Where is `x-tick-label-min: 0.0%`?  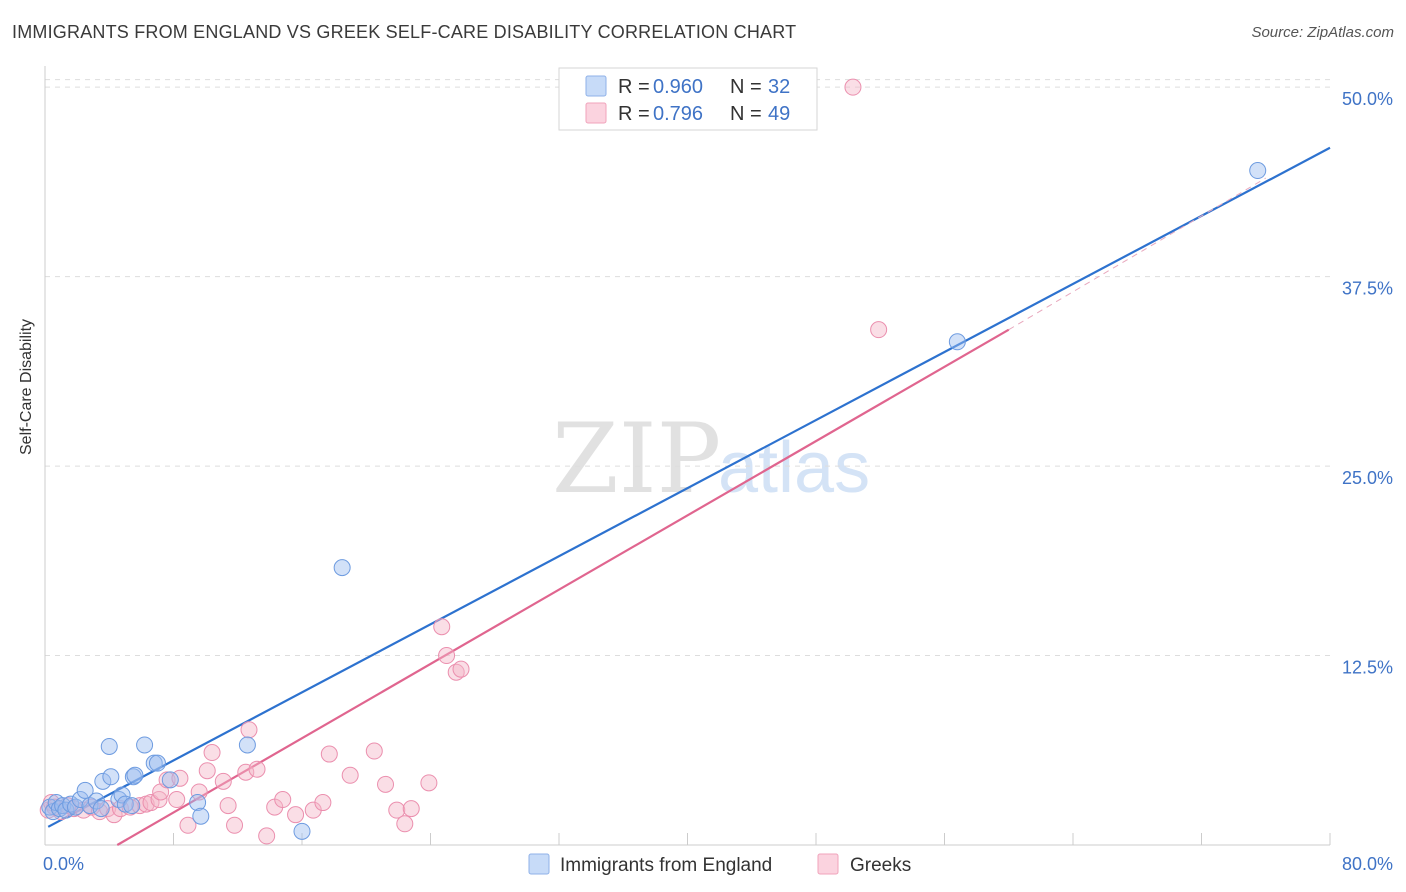
x-tick-label-min: 0.0% is located at coordinates (63, 864).